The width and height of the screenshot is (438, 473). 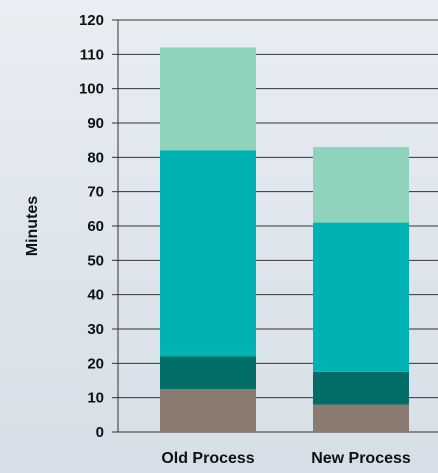 I want to click on y-tick-label: 70, so click(x=95, y=192).